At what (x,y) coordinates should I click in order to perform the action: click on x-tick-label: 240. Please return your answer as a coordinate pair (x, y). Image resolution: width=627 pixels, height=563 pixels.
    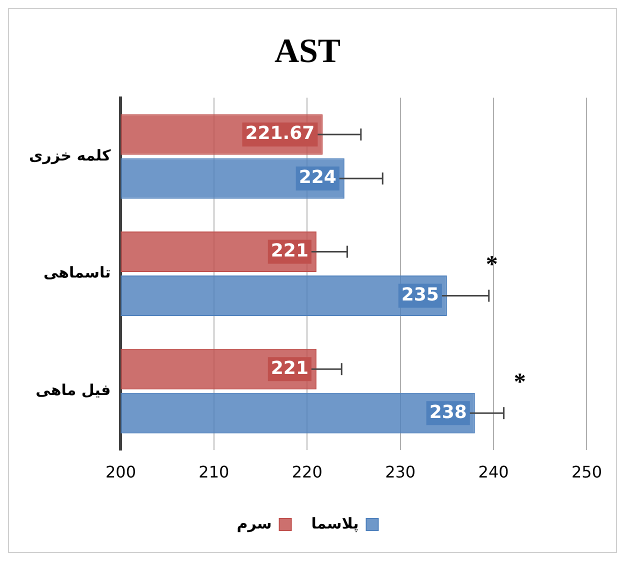
    Looking at the image, I should click on (493, 472).